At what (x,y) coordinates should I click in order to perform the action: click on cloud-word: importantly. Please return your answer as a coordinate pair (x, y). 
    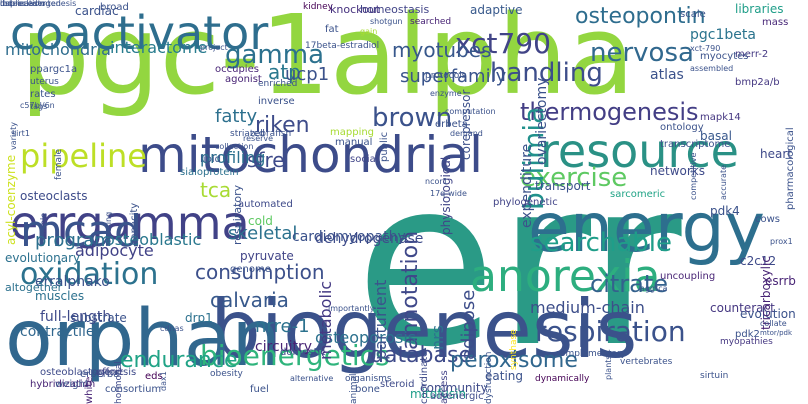
    Looking at the image, I should click on (351, 308).